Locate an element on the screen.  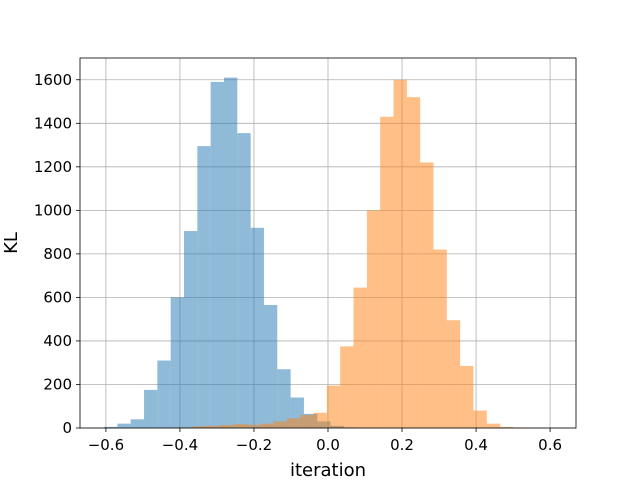
y-tick-label: 400 is located at coordinates (57, 341).